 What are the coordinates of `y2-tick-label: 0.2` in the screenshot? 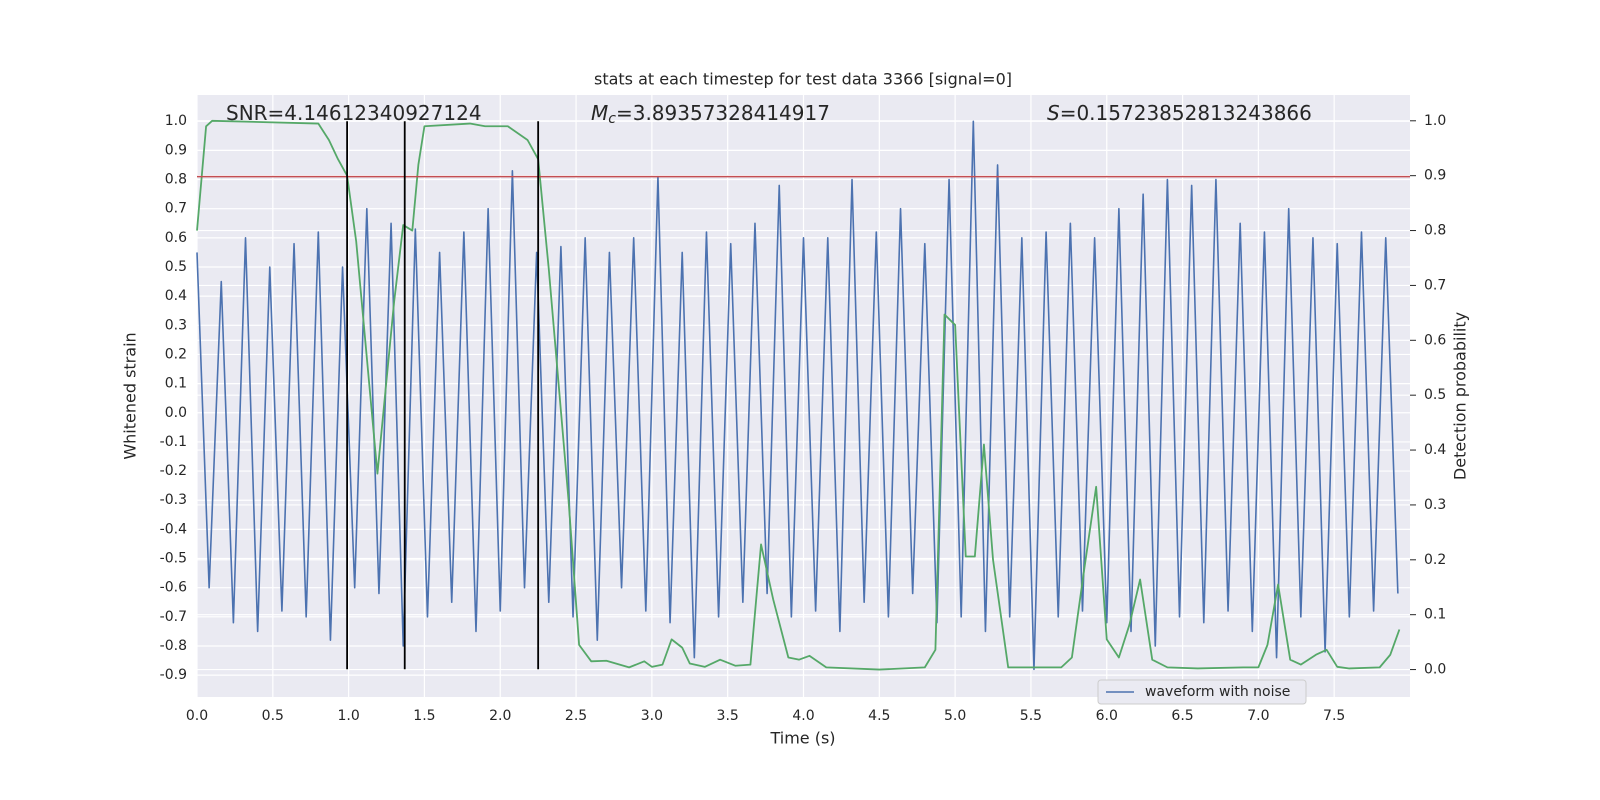 It's located at (1435, 560).